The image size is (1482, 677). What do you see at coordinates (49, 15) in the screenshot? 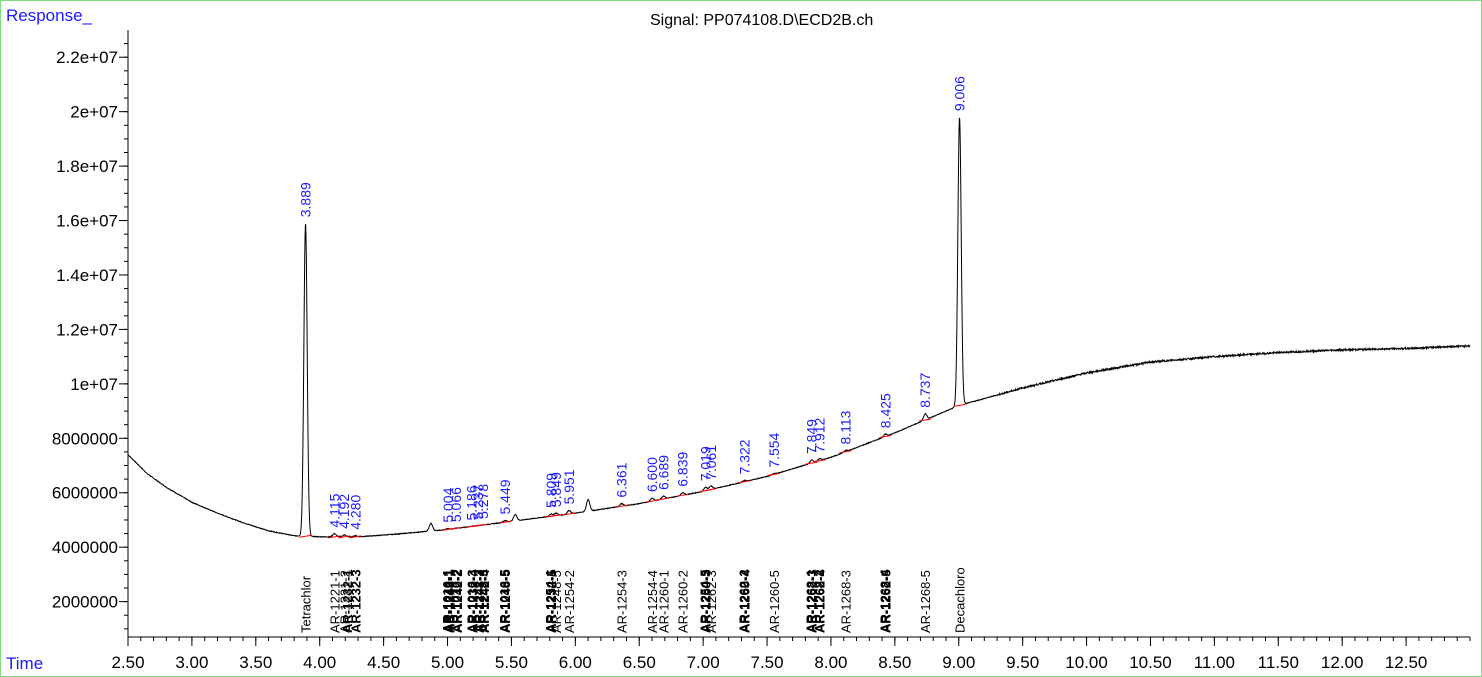
I see `y-axis-label: Response_` at bounding box center [49, 15].